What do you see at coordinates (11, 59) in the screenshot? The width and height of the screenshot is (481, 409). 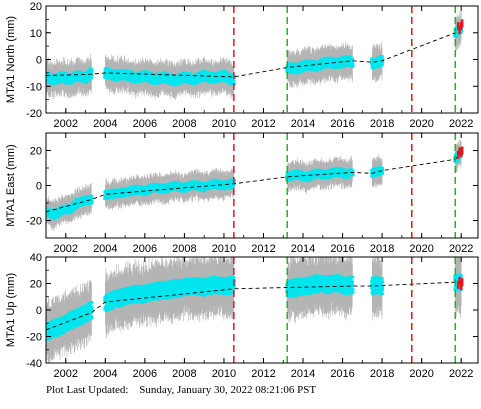 I see `y-axis-label-1: MTA1 North (mm)` at bounding box center [11, 59].